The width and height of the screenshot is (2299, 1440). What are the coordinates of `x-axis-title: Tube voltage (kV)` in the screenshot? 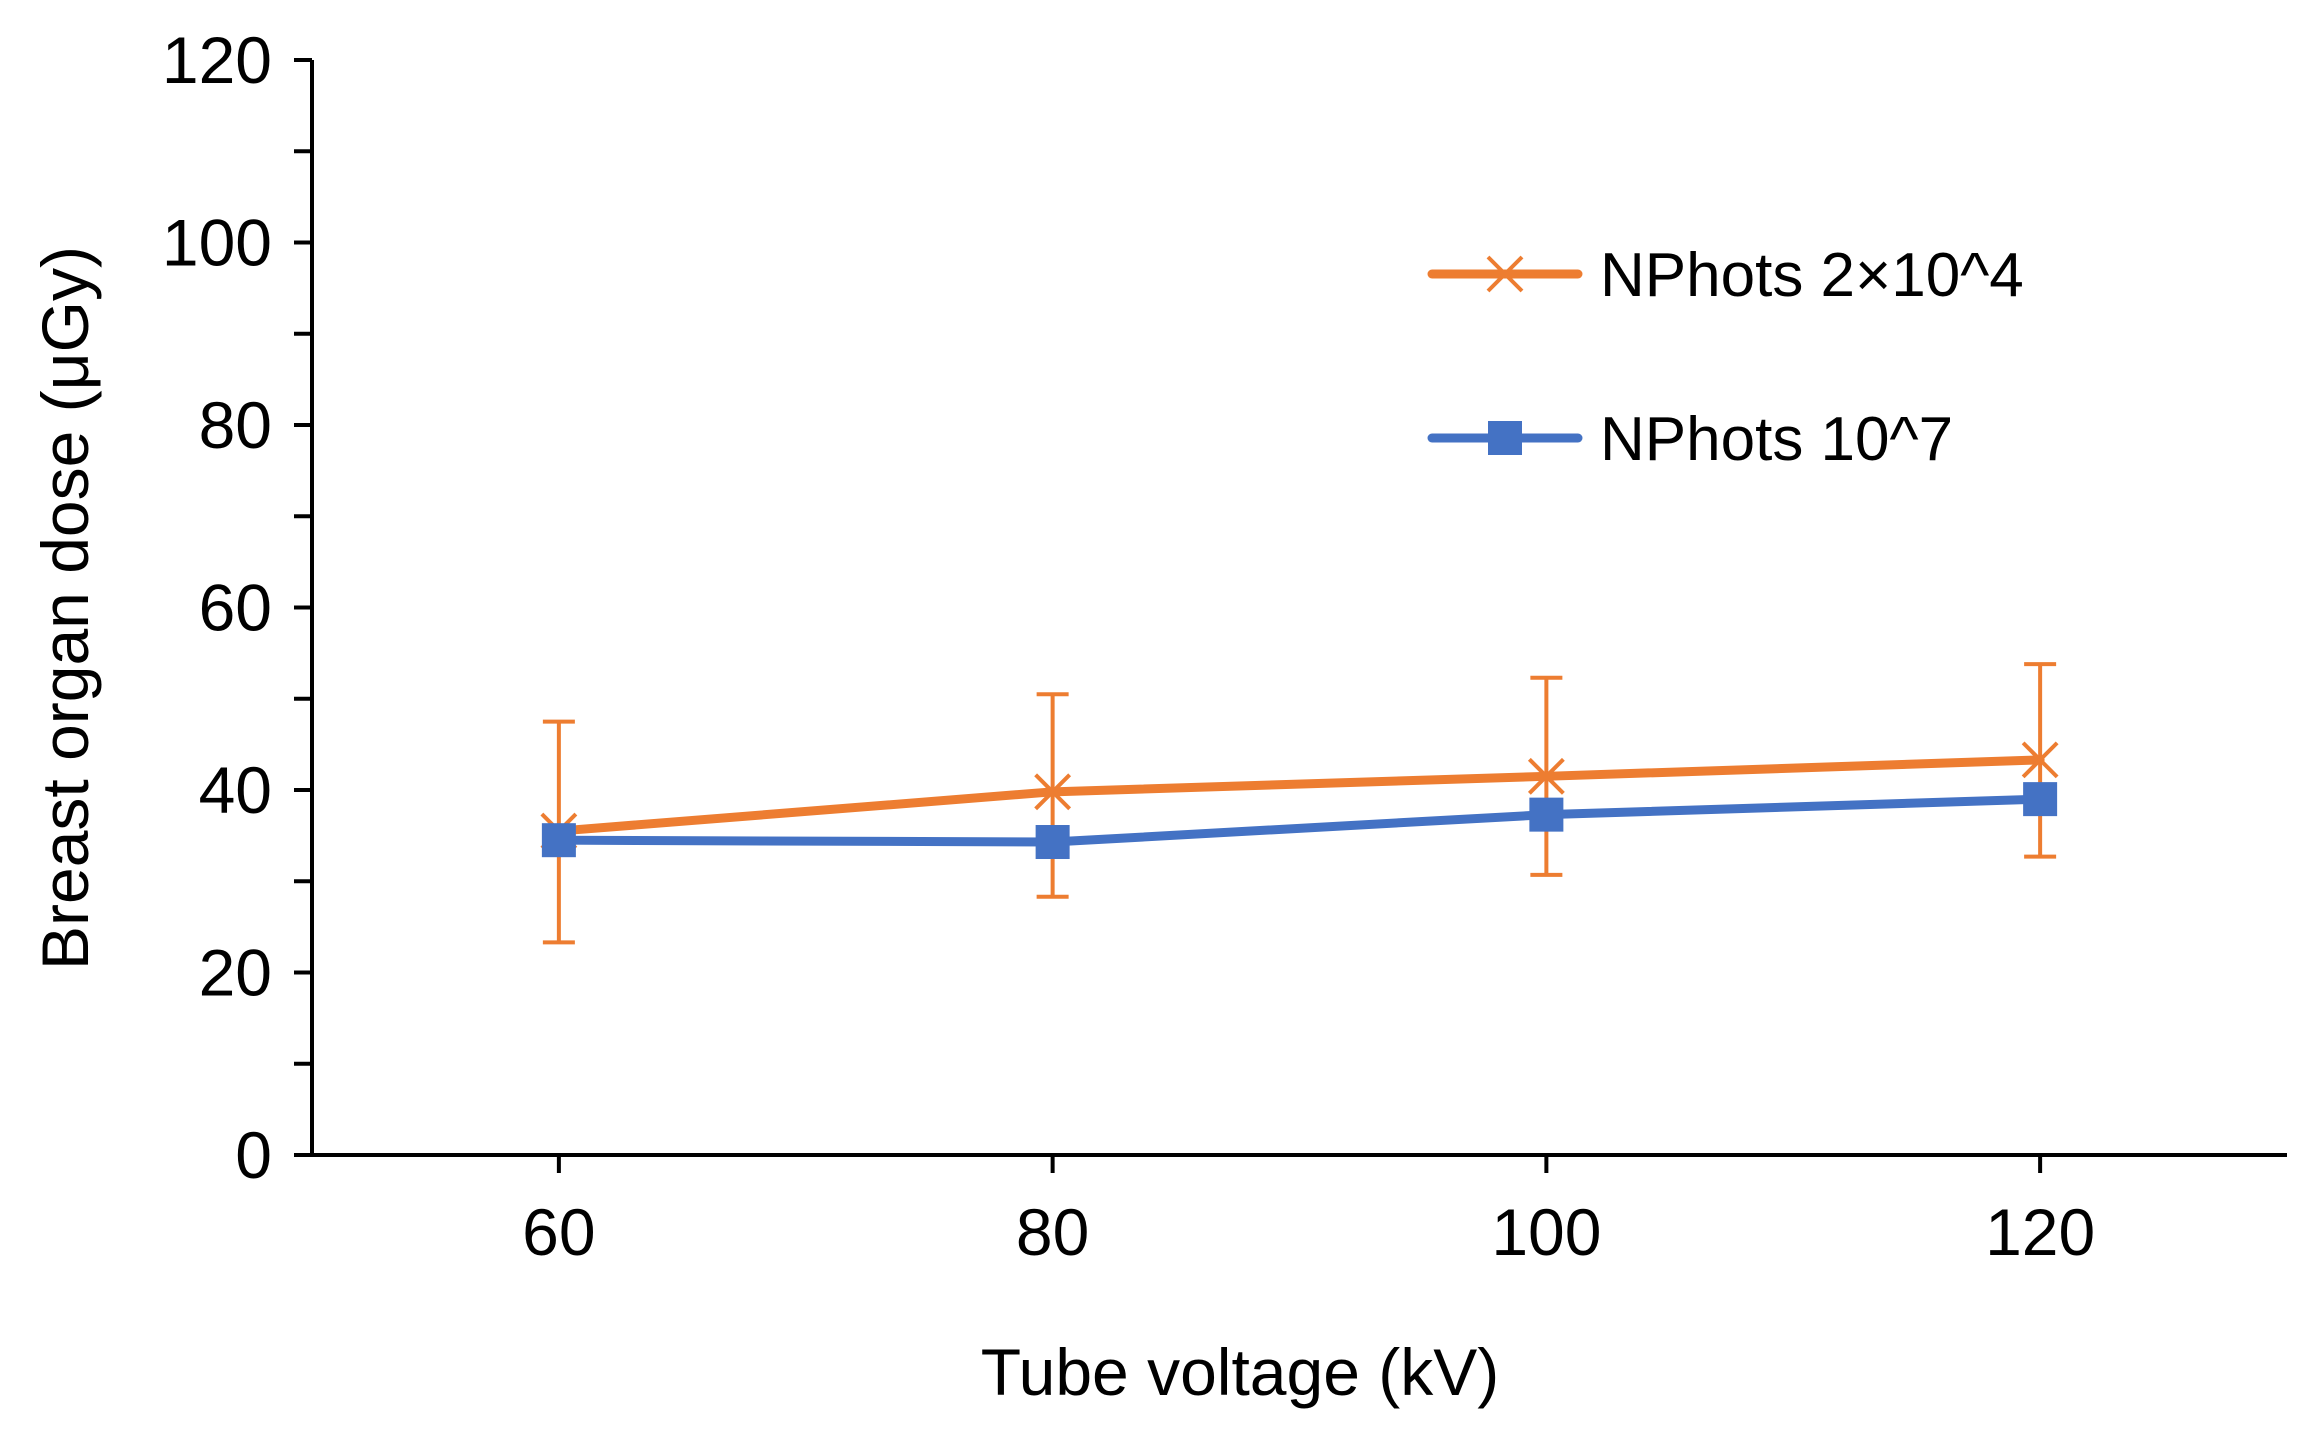 It's located at (1240, 1372).